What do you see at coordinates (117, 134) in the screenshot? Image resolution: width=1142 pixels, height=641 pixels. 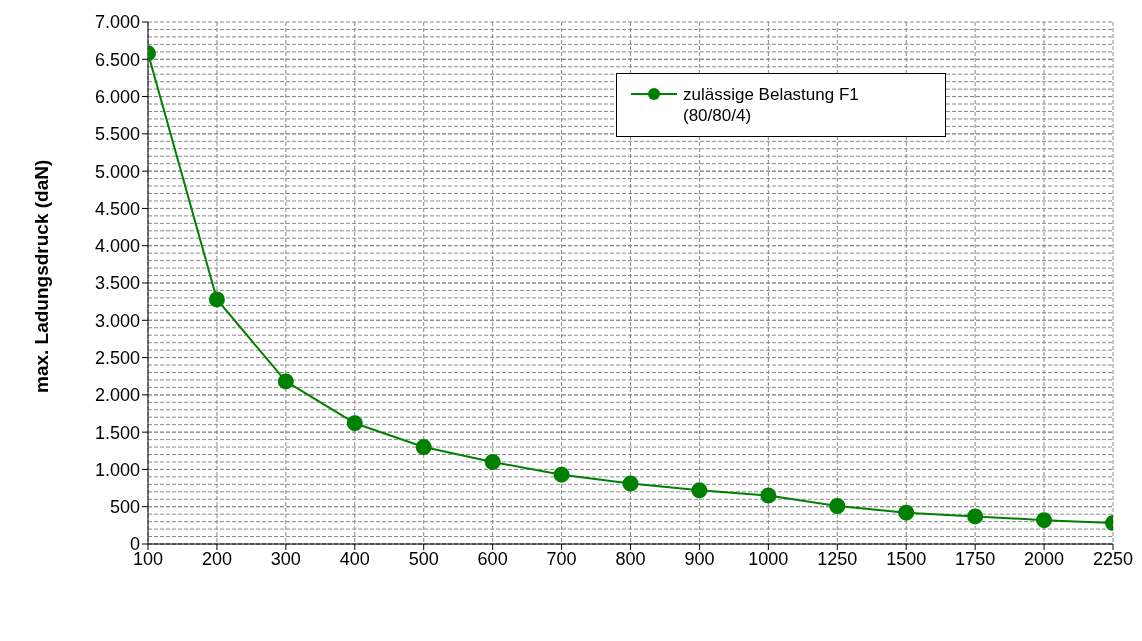 I see `y-tick-label: 5.500` at bounding box center [117, 134].